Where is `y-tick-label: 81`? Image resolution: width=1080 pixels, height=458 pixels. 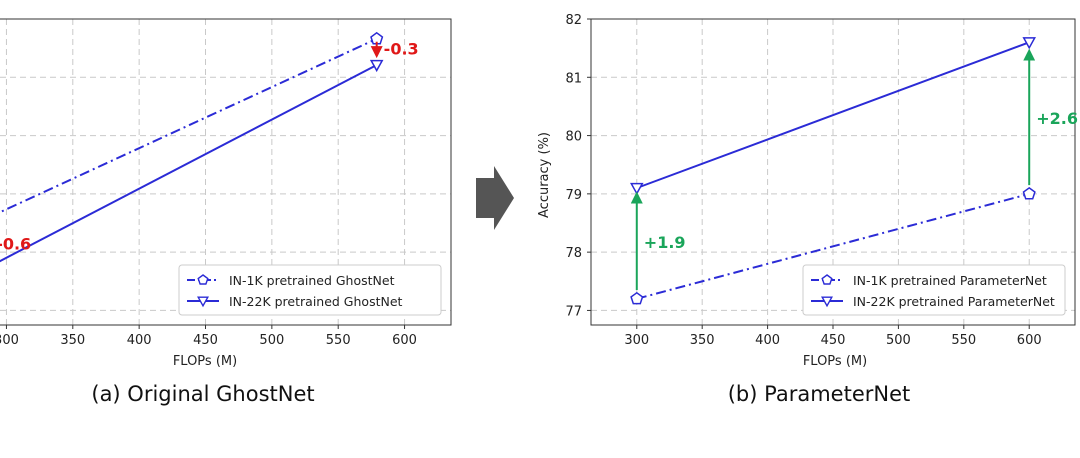
y-tick-label: 81 is located at coordinates (573, 78).